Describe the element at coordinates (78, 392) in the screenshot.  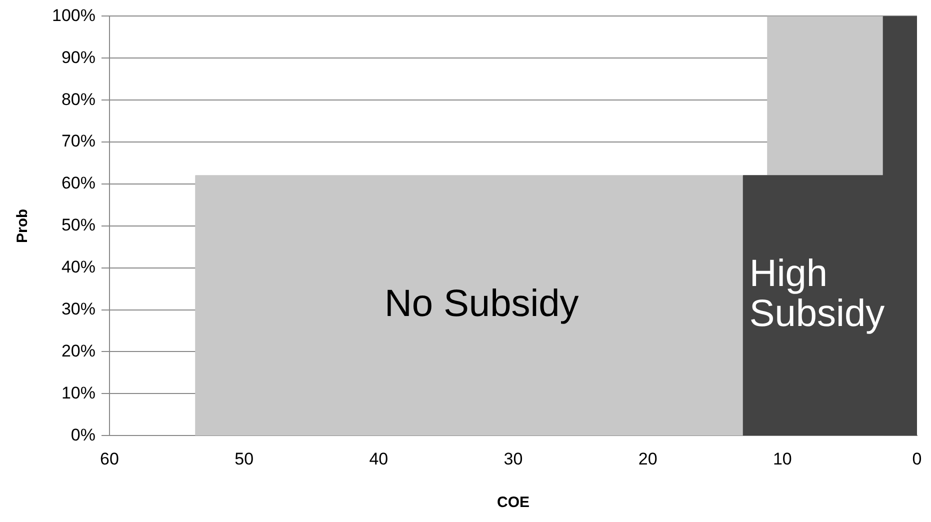
I see `y-tick-label: 10%` at that location.